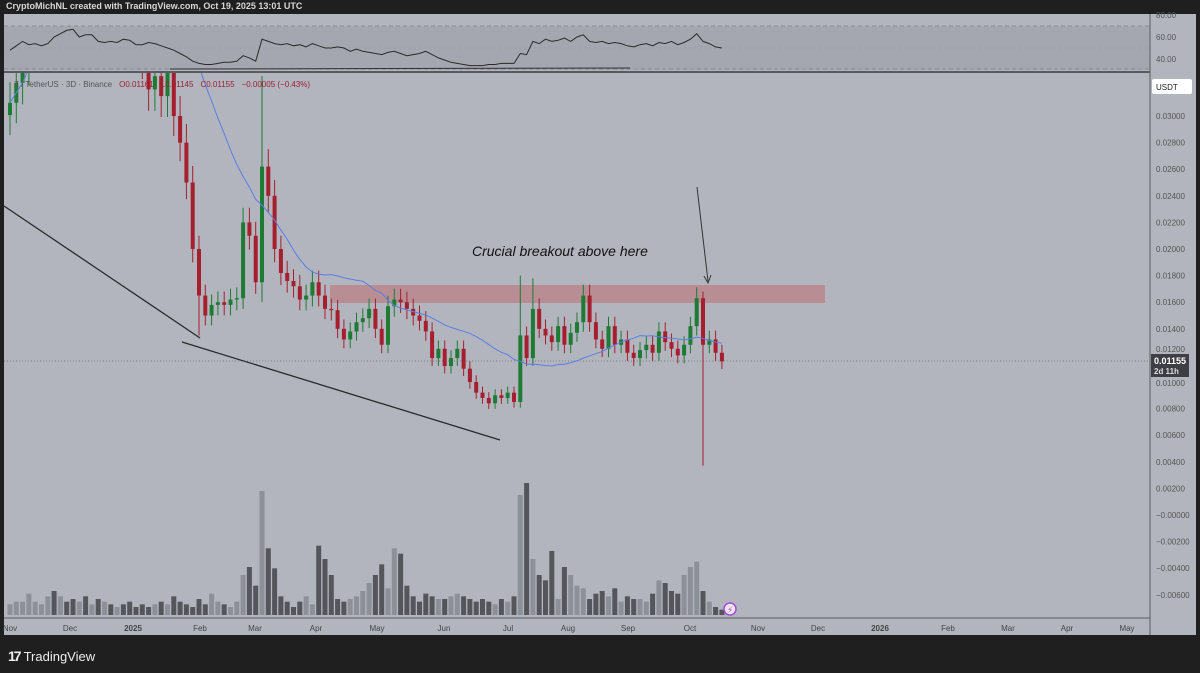 The height and width of the screenshot is (673, 1200). Describe the element at coordinates (444, 628) in the screenshot. I see `time-label: Jun` at that location.